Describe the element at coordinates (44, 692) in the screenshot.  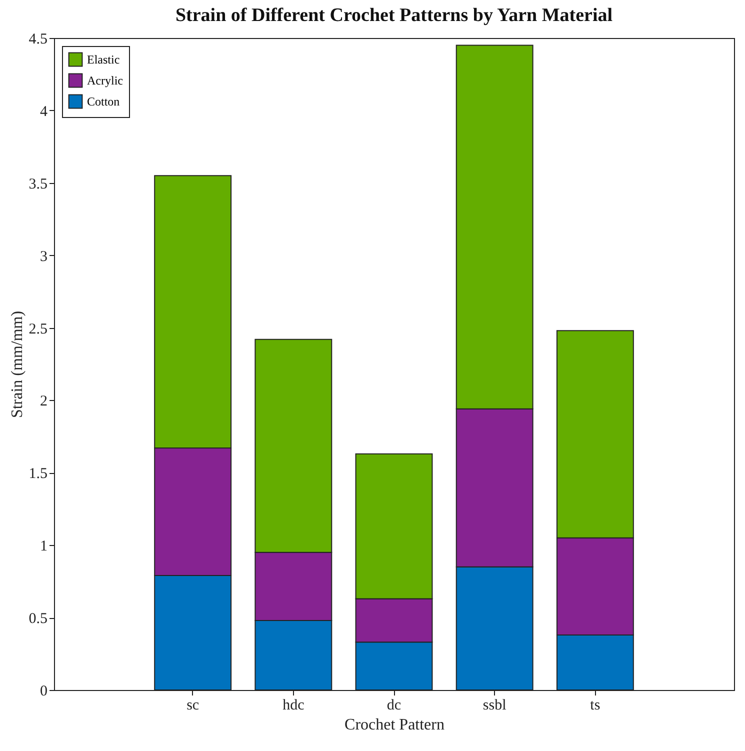
I see `y-tick-label: 0` at that location.